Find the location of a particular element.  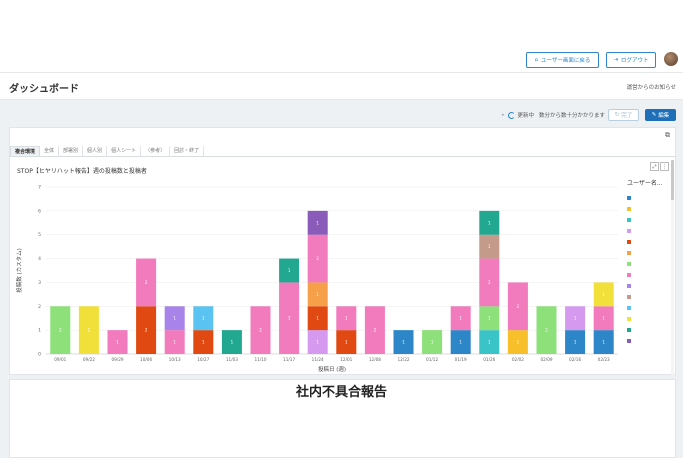

tab-4: 個人シート is located at coordinates (124, 151).